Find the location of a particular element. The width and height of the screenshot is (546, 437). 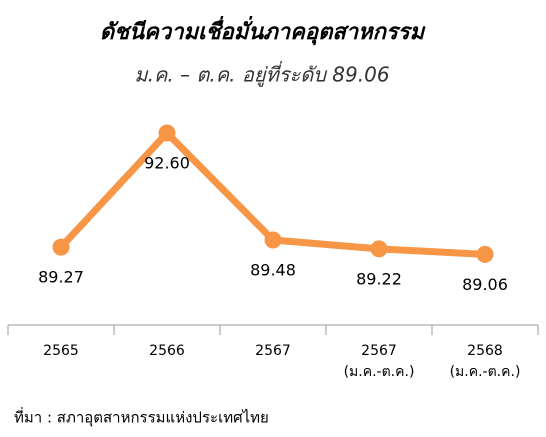

x-tick-label: 2565 is located at coordinates (61, 351).